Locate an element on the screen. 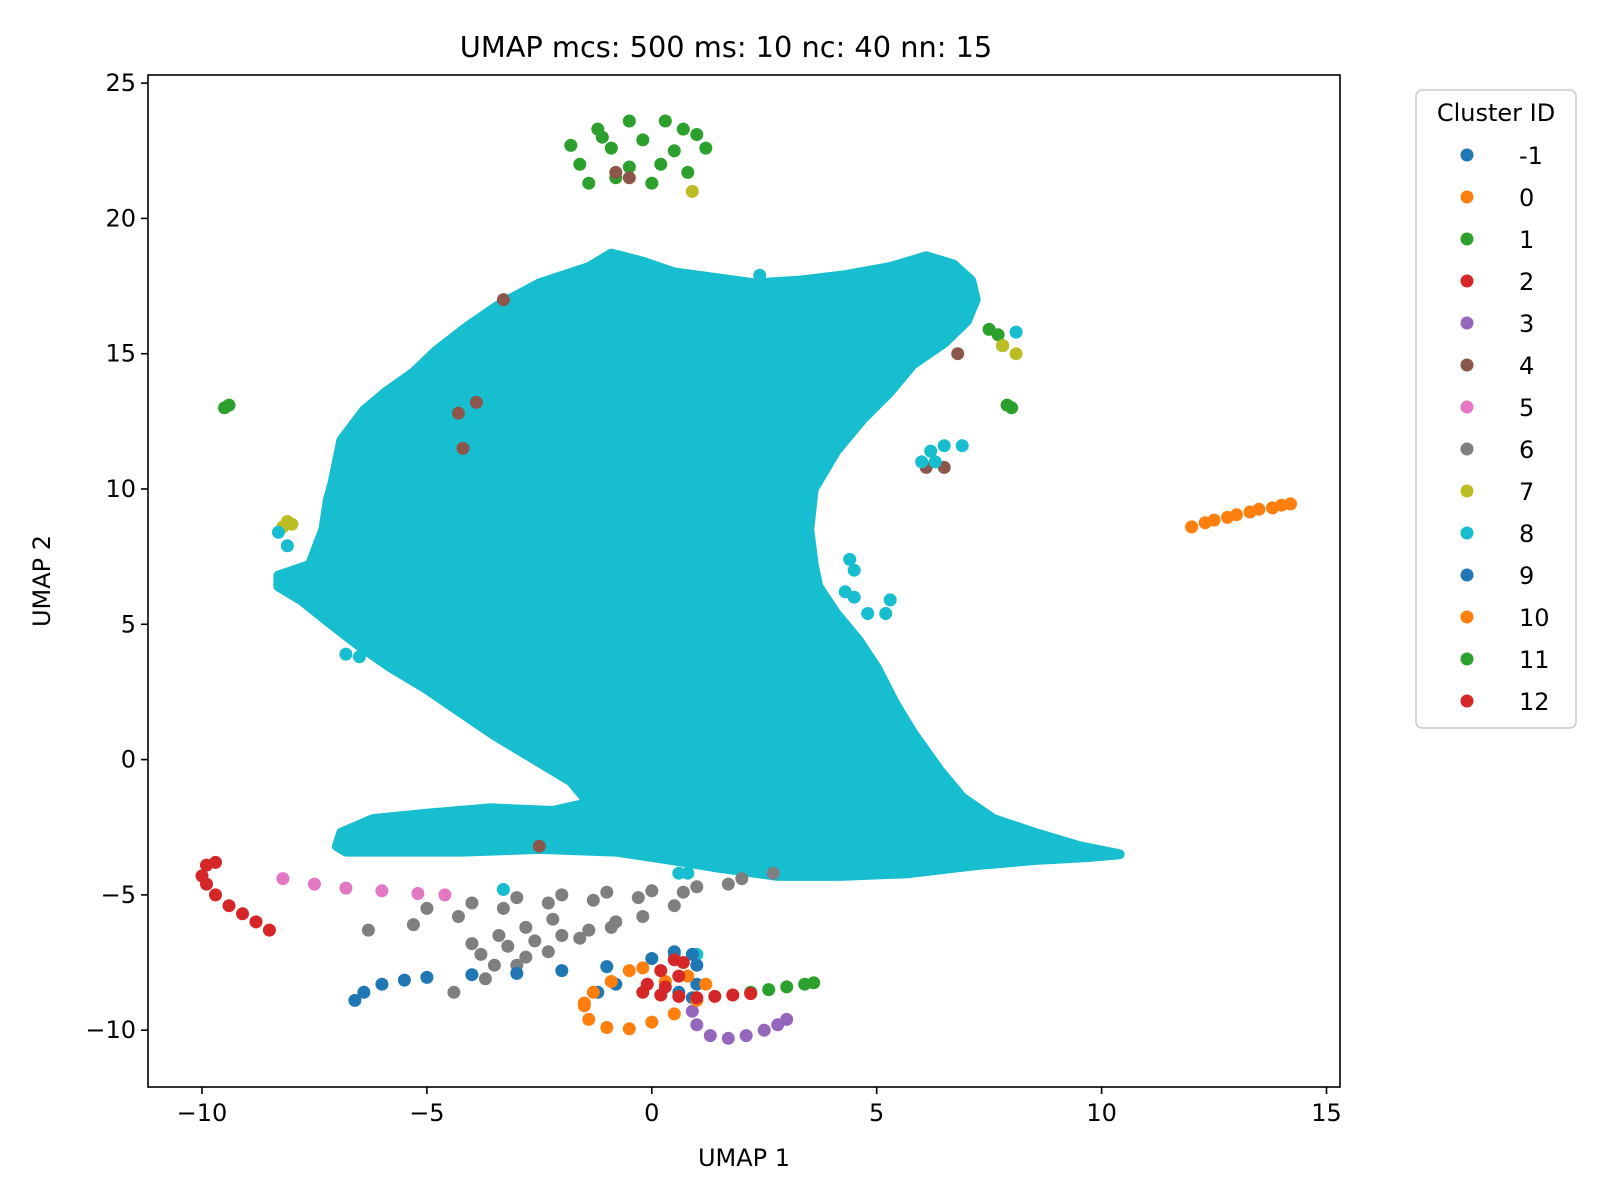 The height and width of the screenshot is (1200, 1600). legend-label: 11 is located at coordinates (1534, 660).